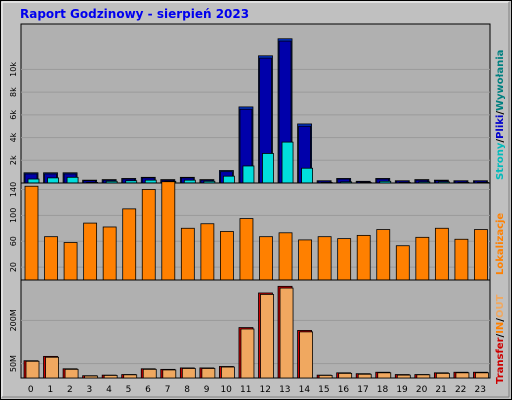  What do you see at coordinates (500, 127) in the screenshot?
I see `legend-files-label: Pliki` at bounding box center [500, 127].